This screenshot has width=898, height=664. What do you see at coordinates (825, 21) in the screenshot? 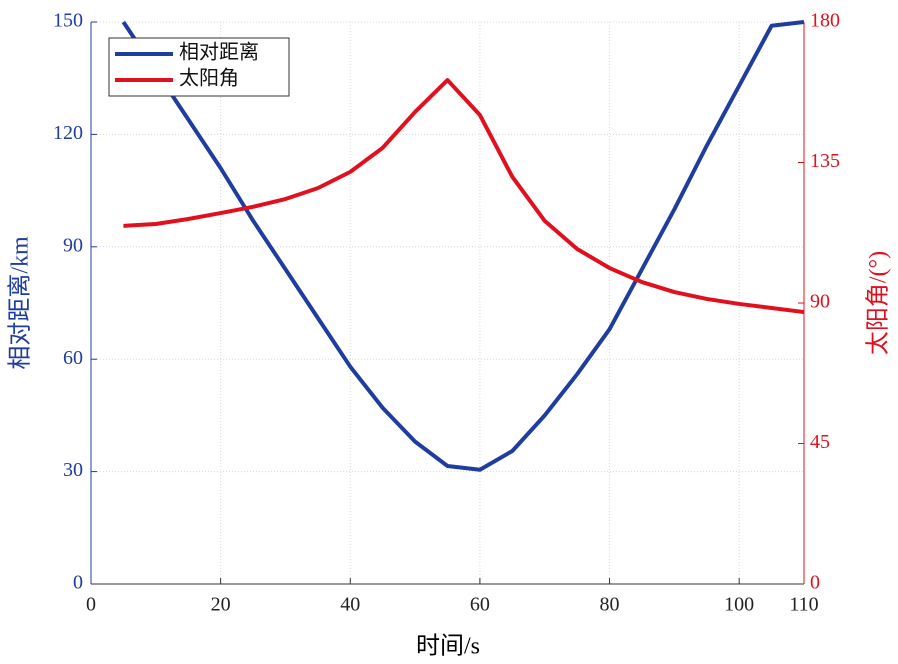
I see `y2-tick-label: 180` at bounding box center [825, 21].